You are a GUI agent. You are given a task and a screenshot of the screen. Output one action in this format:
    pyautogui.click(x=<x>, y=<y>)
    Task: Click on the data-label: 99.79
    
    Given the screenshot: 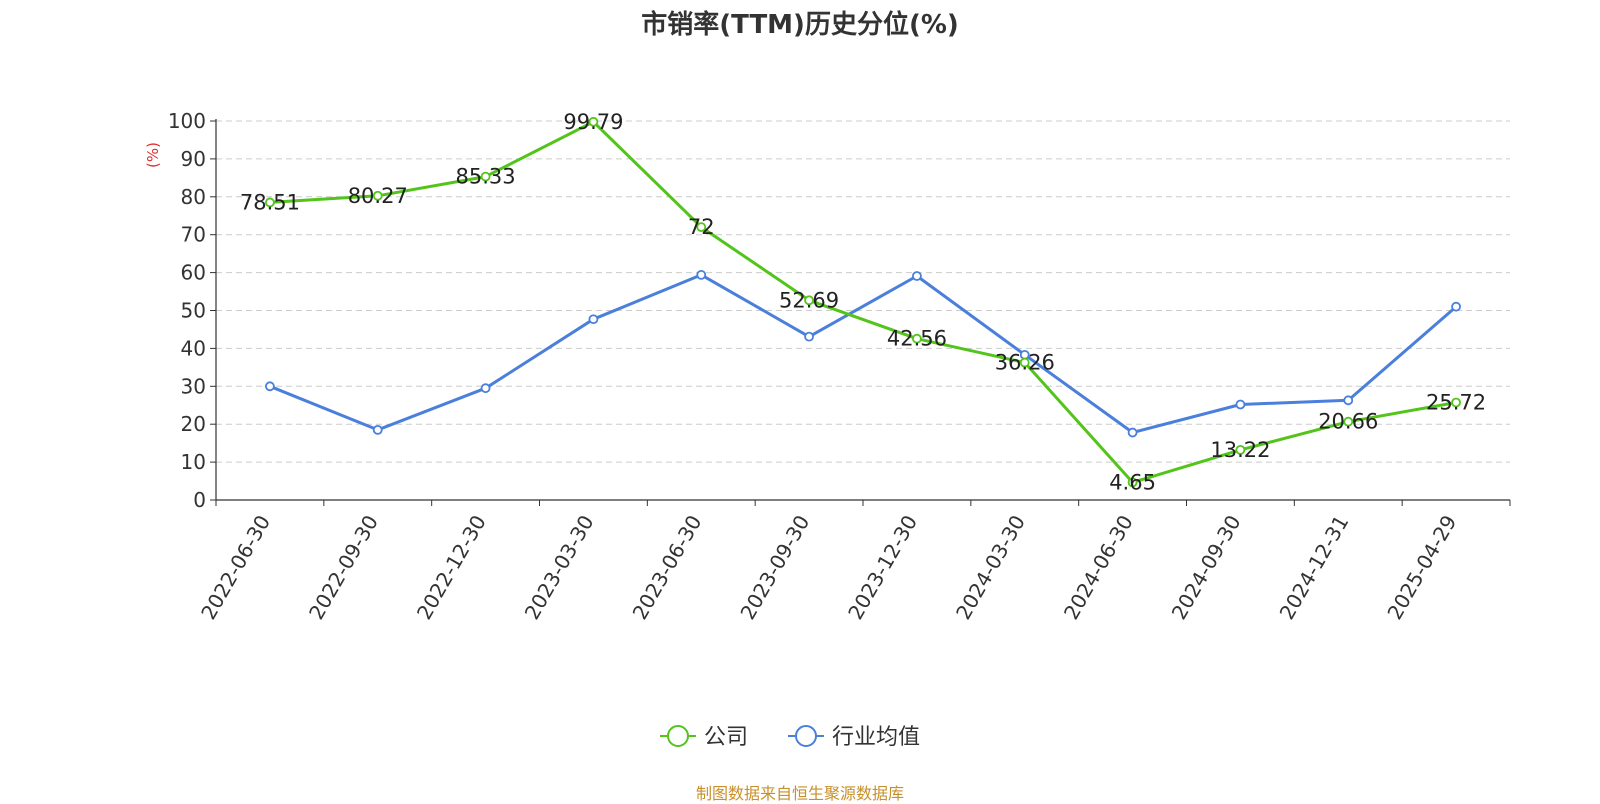 What is the action you would take?
    pyautogui.click(x=593, y=122)
    